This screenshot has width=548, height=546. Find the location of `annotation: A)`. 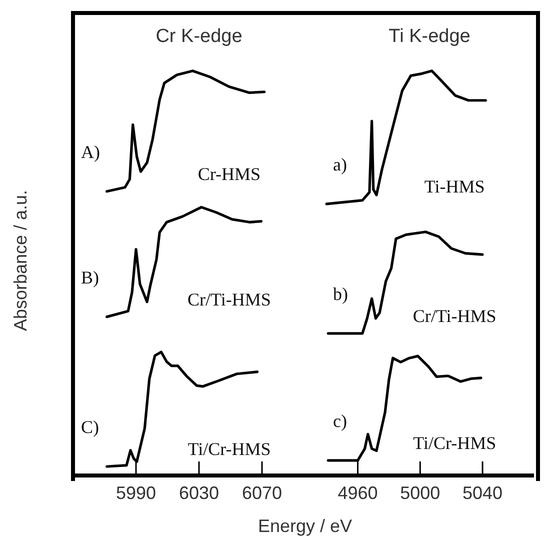

annotation: A) is located at coordinates (90, 152).